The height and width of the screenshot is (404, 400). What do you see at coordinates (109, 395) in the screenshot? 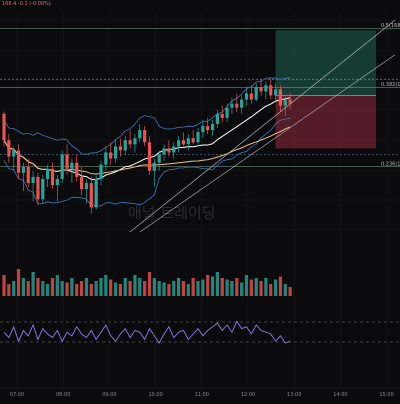
I see `x-tick-label: 09:00` at bounding box center [109, 395].